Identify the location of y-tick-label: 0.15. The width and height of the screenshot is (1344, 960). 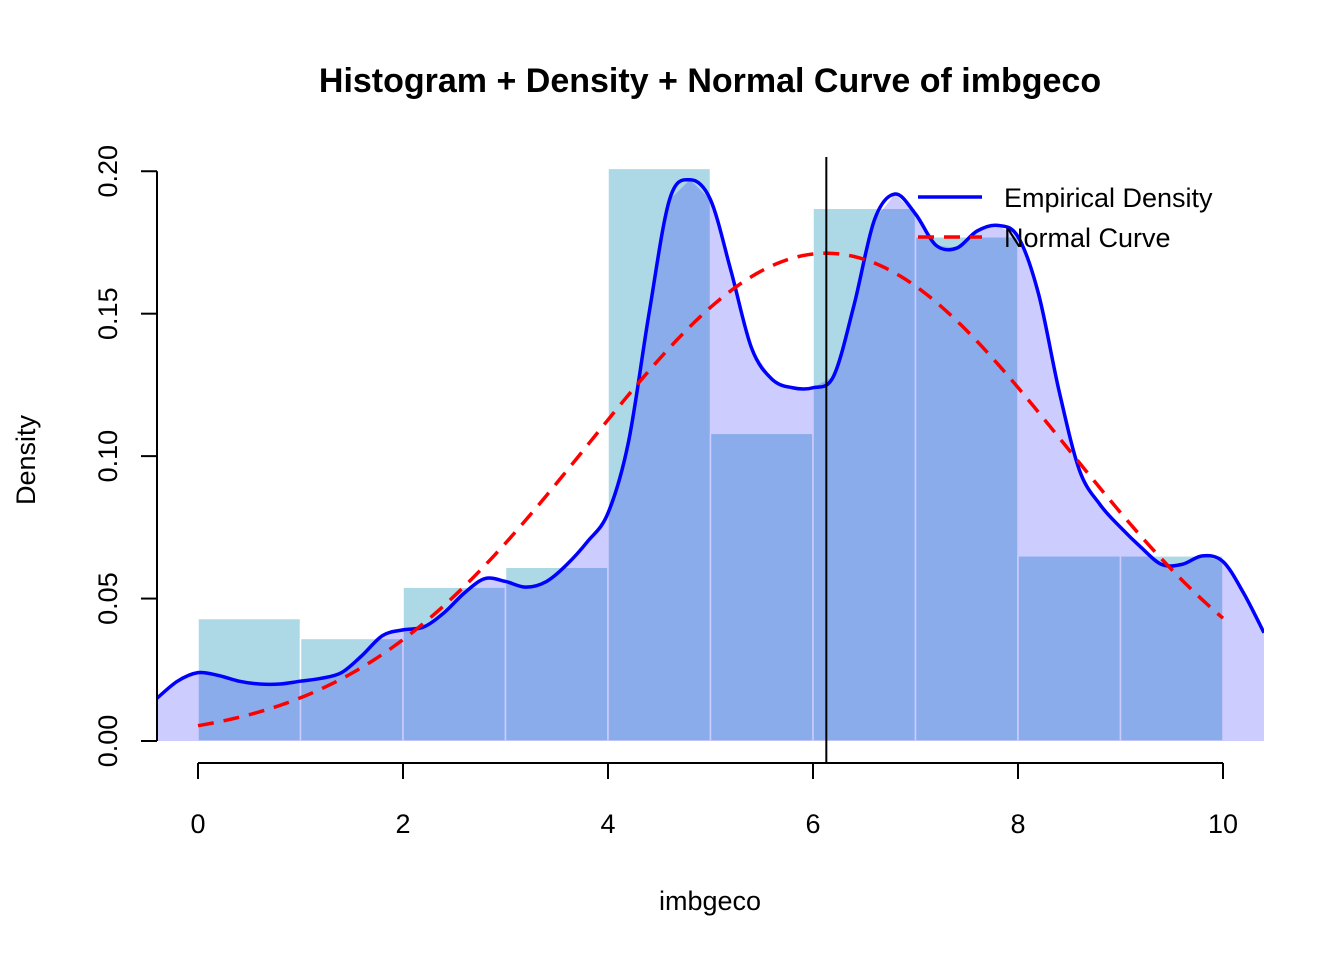
(108, 313).